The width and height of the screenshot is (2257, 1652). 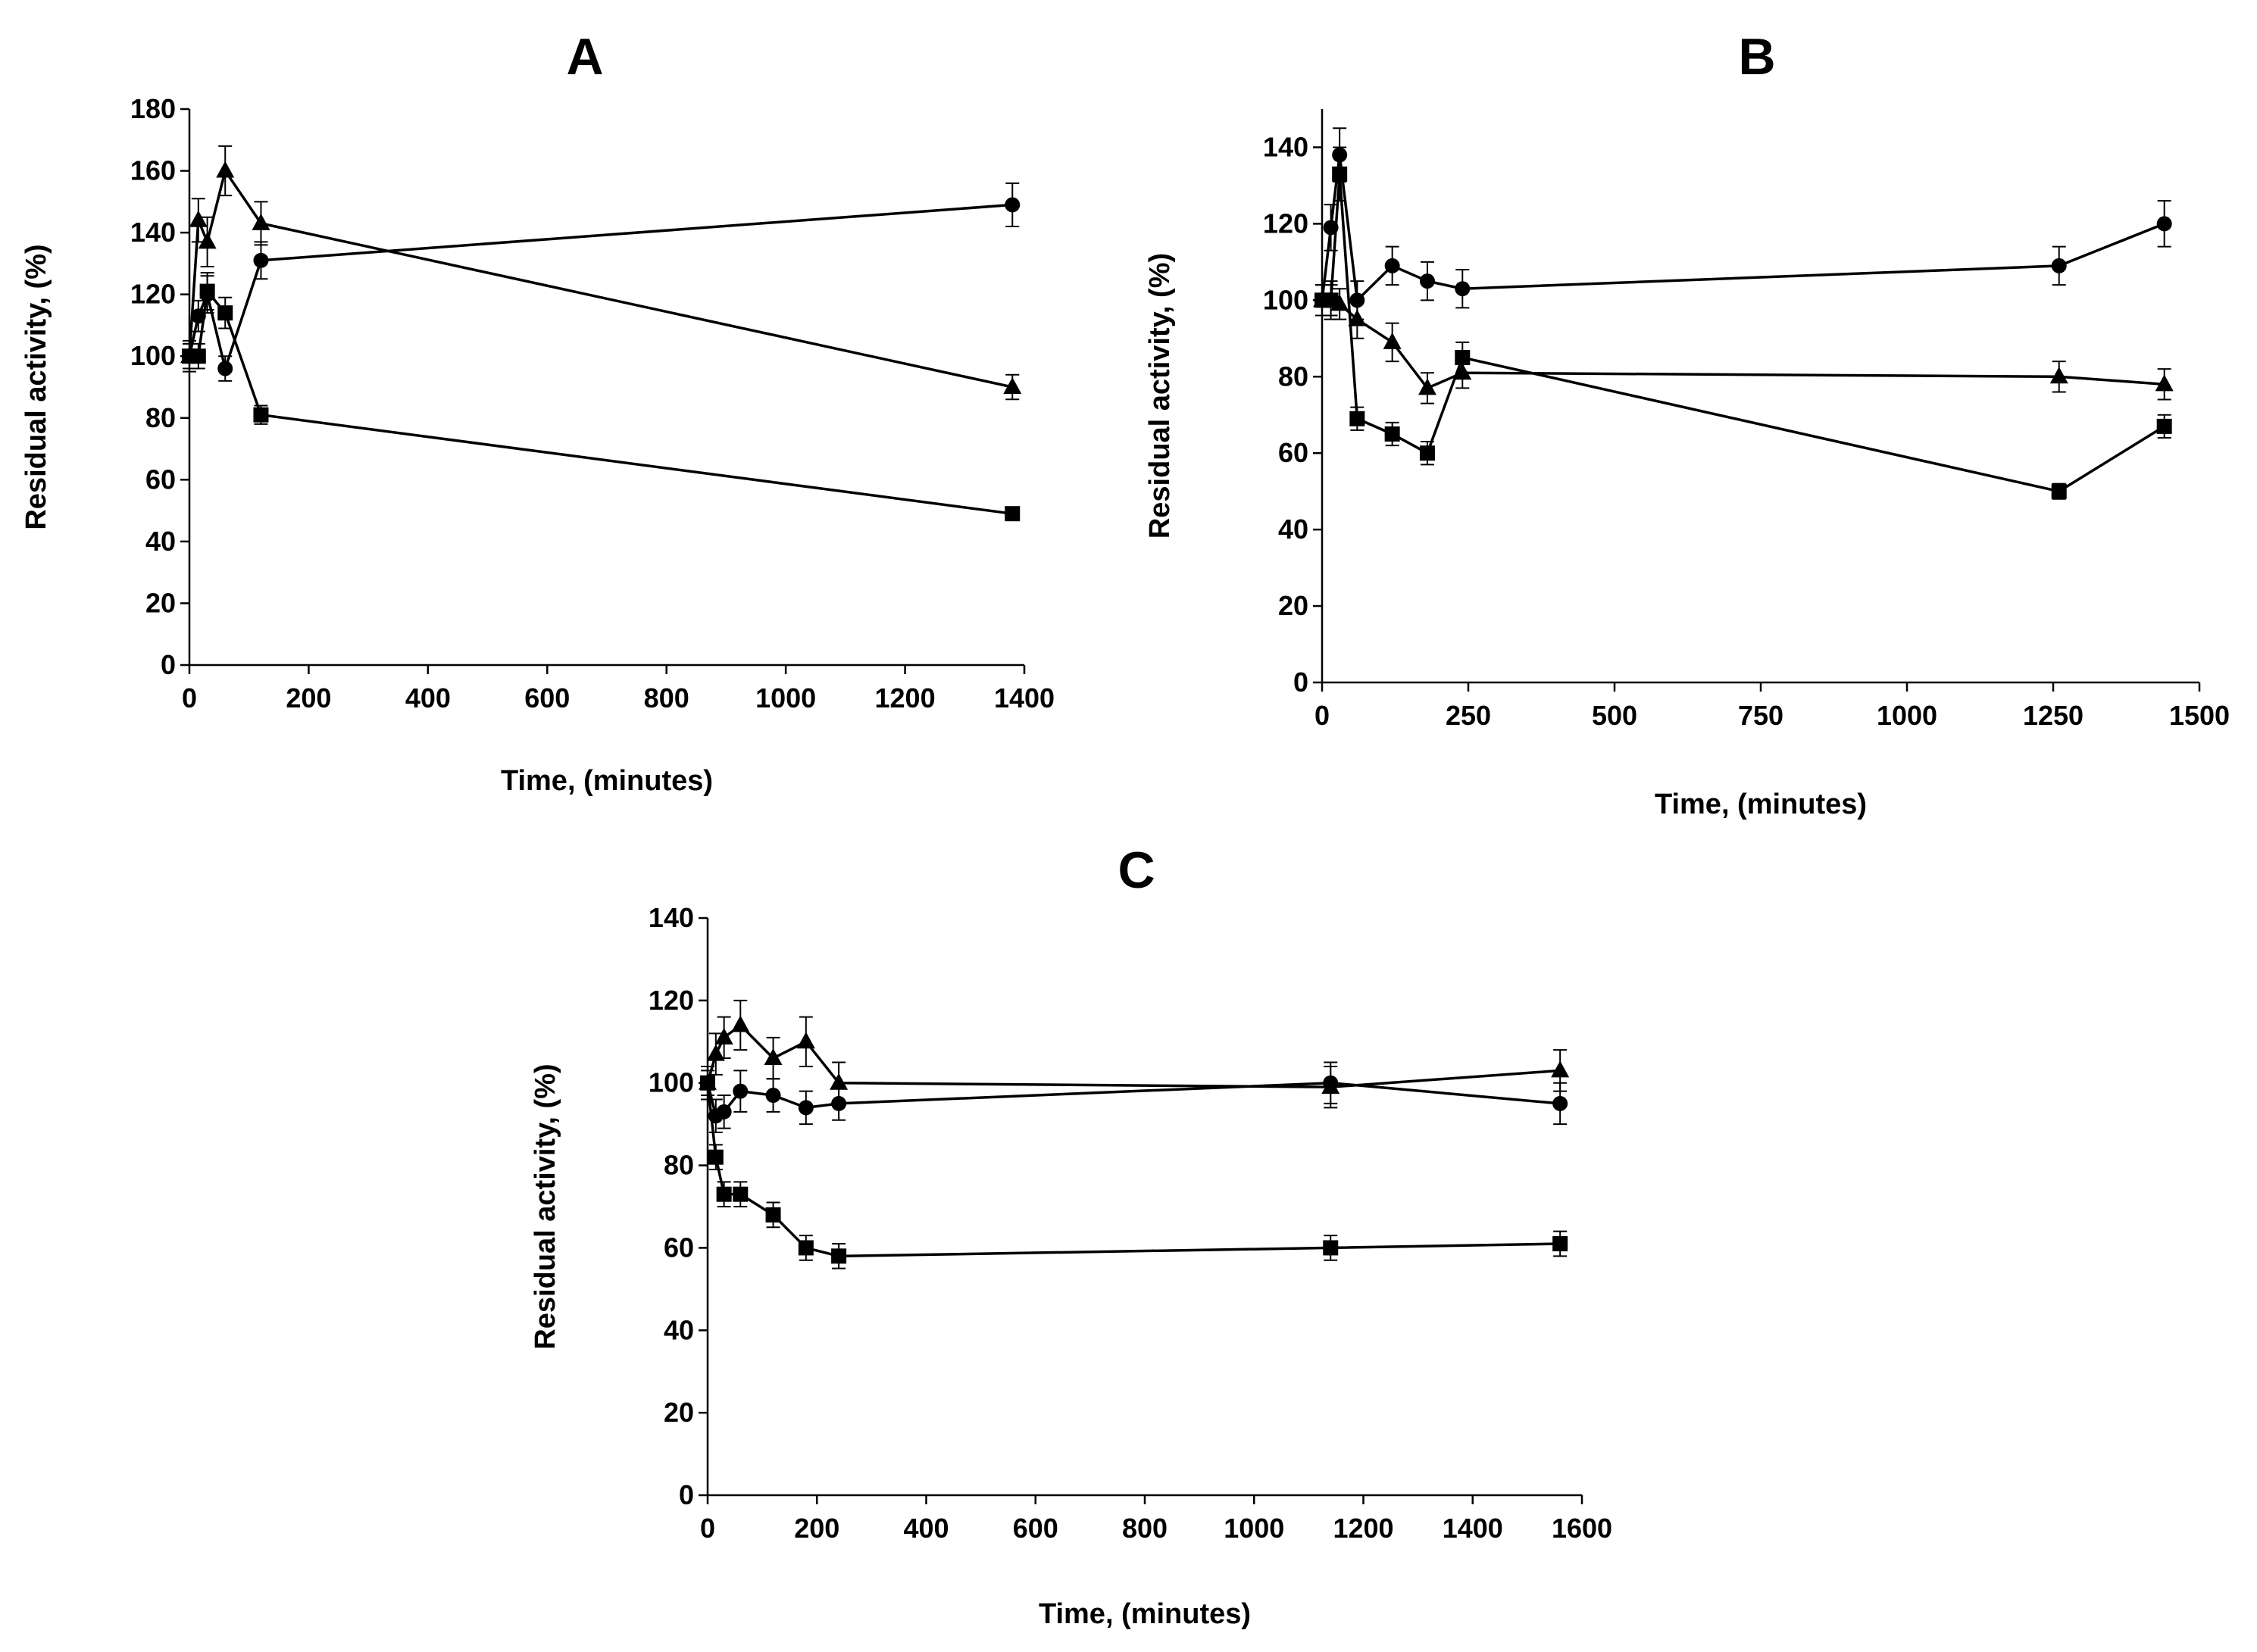 What do you see at coordinates (1469, 715) in the screenshot?
I see `x-tick-label: 250` at bounding box center [1469, 715].